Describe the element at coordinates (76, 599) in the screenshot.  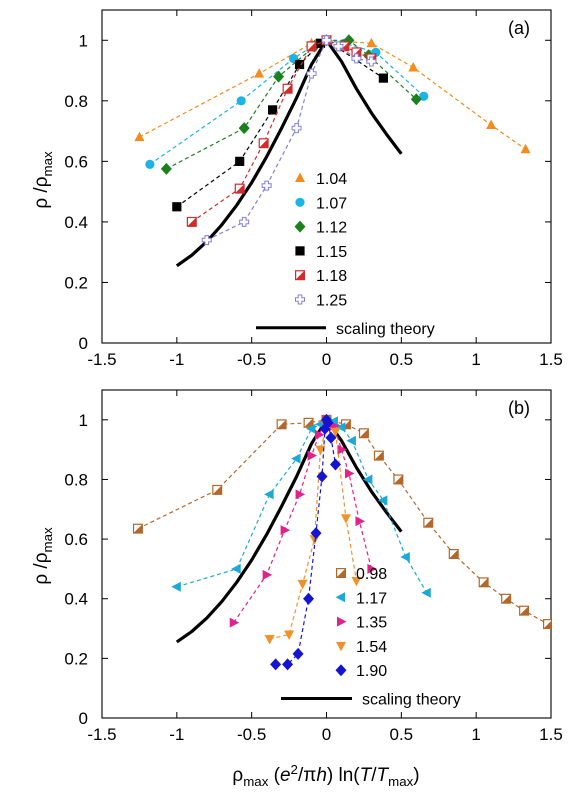
I see `panel-b-y-tick-label: 0.4` at that location.